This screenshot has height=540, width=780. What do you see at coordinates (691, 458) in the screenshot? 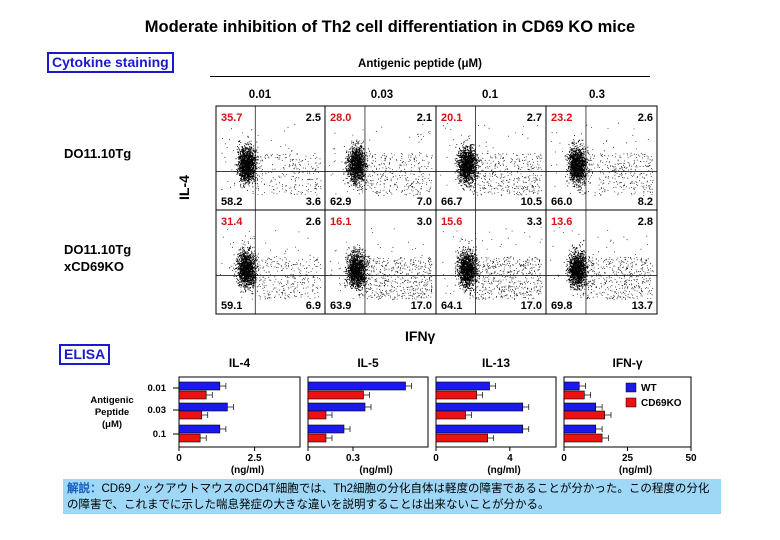
I see `x-tick-label: 50` at bounding box center [691, 458].